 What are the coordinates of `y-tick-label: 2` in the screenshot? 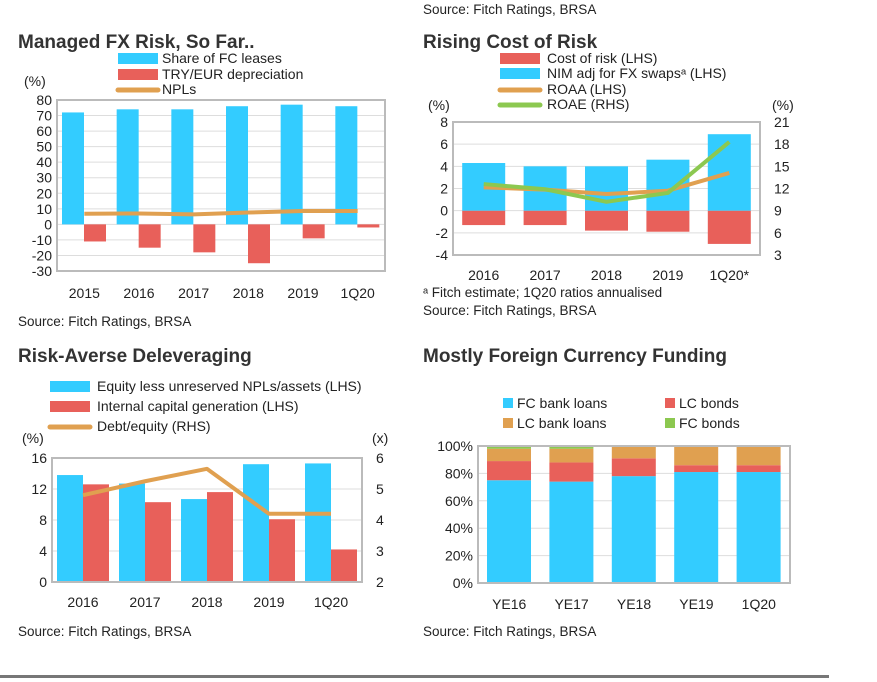 It's located at (444, 189).